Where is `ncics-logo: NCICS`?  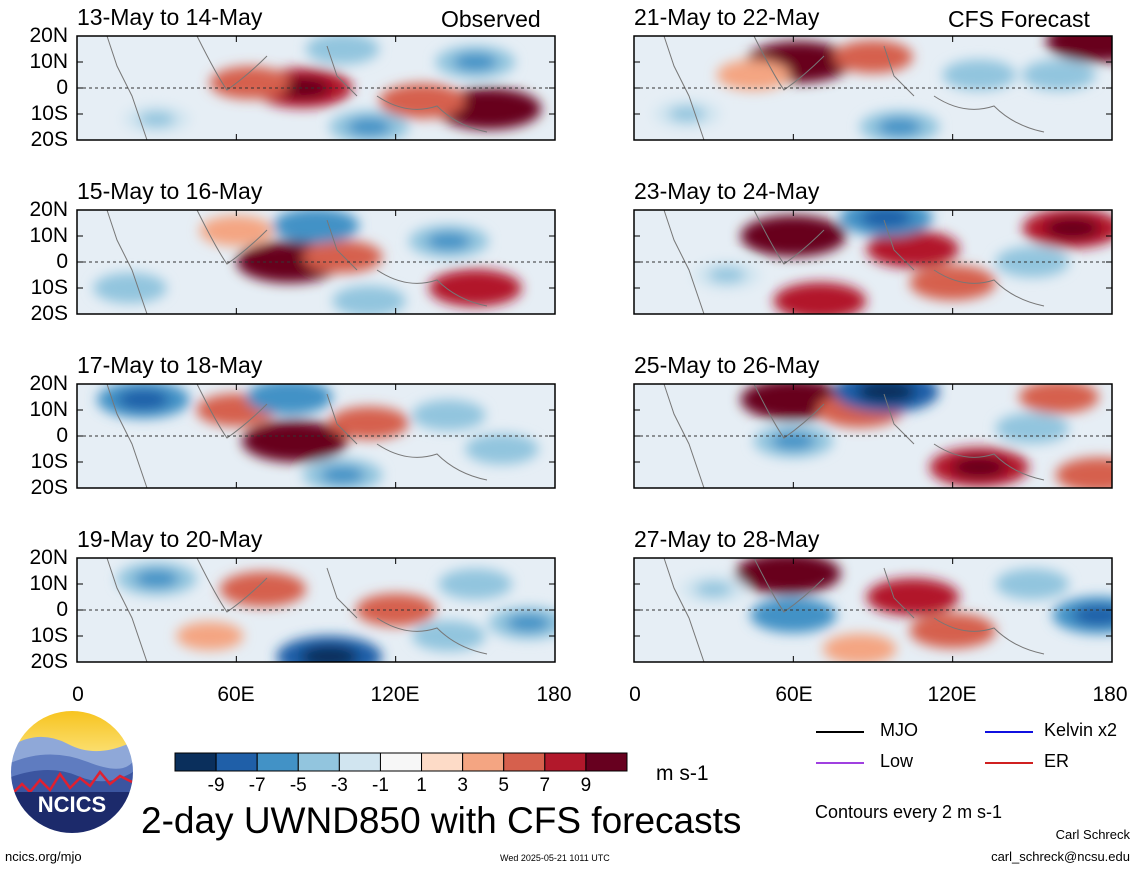 ncics-logo: NCICS is located at coordinates (72, 772).